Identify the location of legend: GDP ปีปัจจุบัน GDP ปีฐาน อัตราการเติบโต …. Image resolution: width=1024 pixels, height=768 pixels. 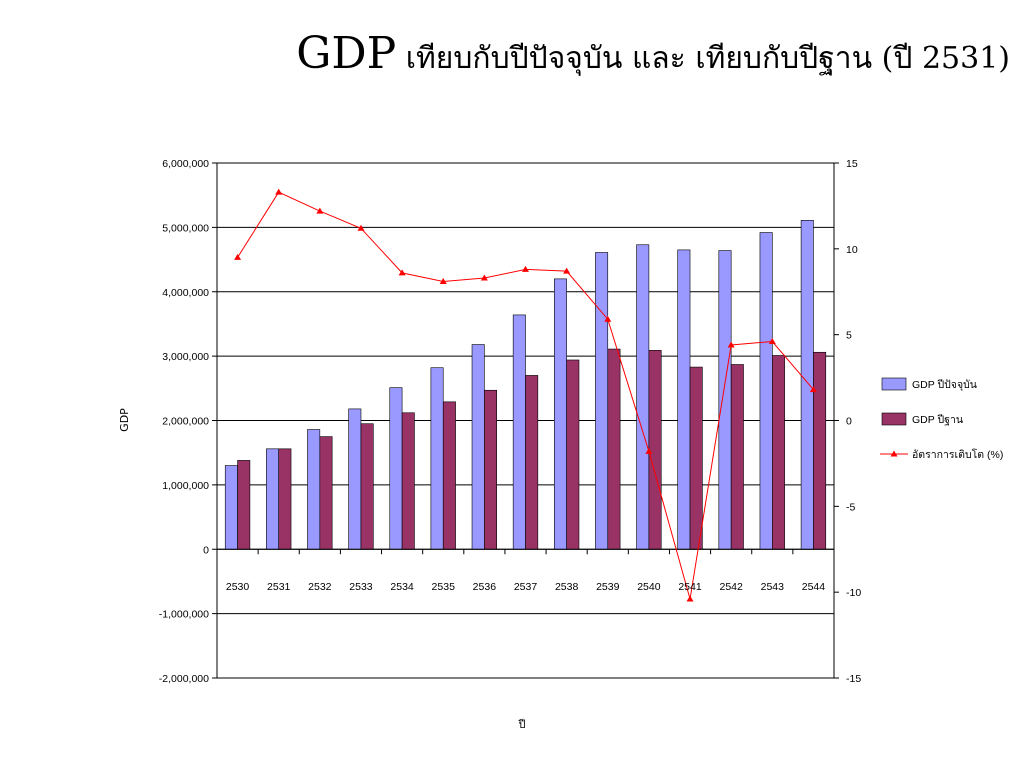
(941, 419).